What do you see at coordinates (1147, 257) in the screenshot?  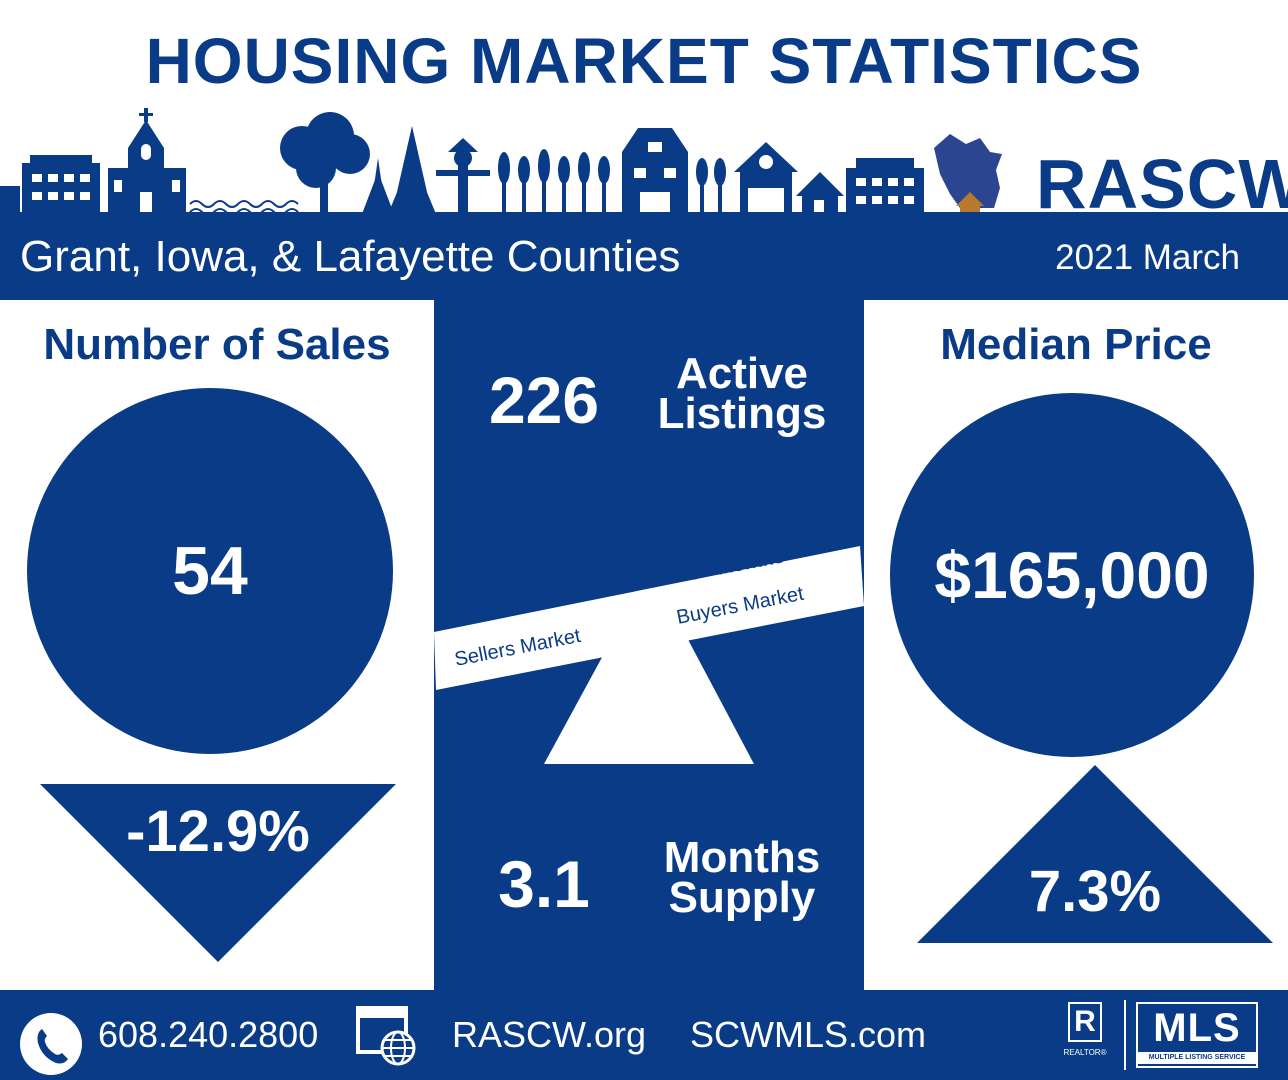 I see `period-label: 2021 March` at bounding box center [1147, 257].